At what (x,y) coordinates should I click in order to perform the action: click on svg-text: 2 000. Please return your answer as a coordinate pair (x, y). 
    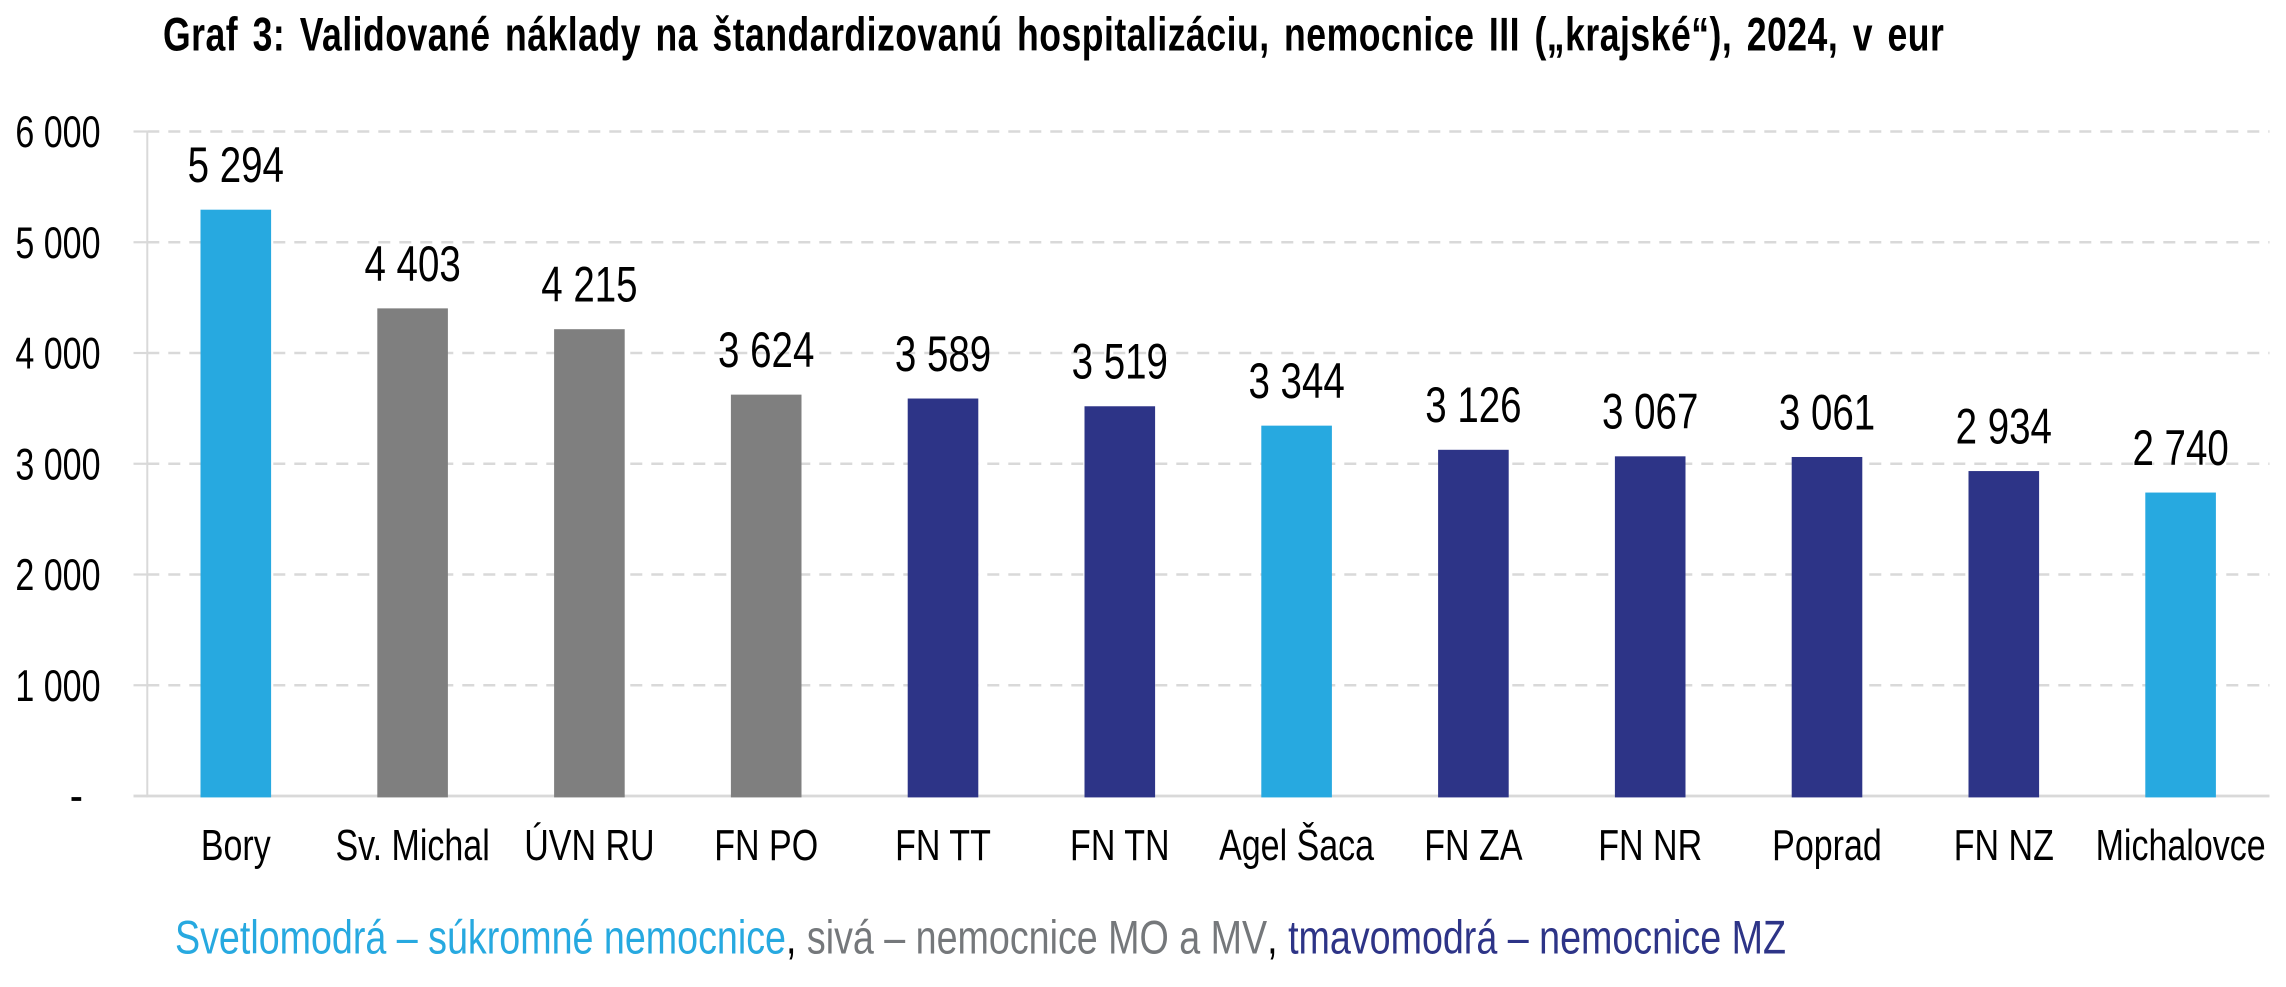
    Looking at the image, I should click on (57, 575).